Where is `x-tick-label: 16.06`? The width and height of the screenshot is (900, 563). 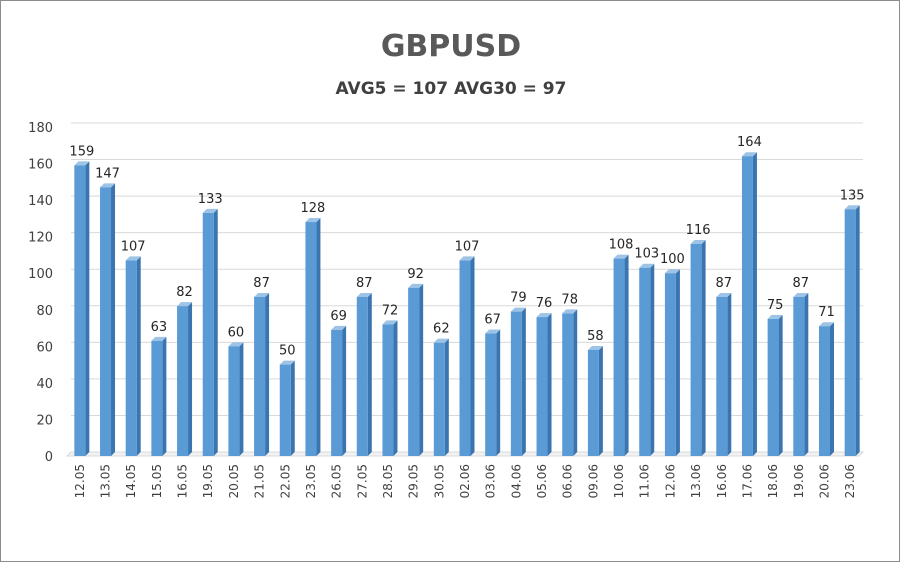 x-tick-label: 16.06 is located at coordinates (722, 481).